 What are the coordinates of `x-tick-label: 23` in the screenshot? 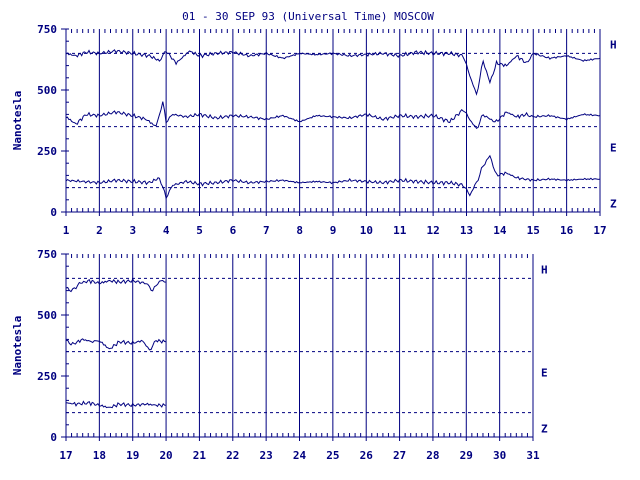 It's located at (266, 455).